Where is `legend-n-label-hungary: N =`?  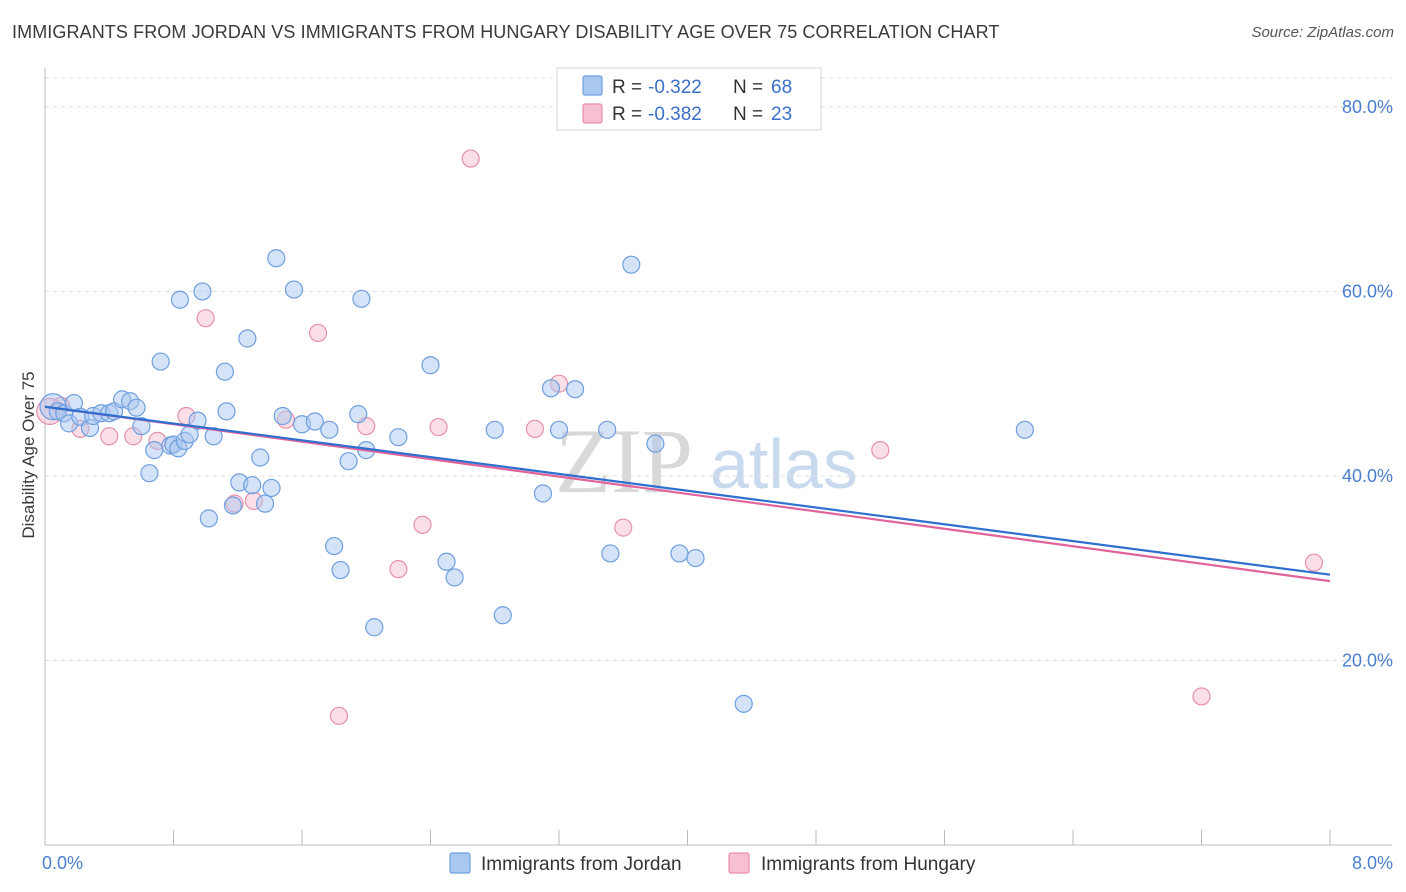
legend-n-label-hungary: N = is located at coordinates (748, 114).